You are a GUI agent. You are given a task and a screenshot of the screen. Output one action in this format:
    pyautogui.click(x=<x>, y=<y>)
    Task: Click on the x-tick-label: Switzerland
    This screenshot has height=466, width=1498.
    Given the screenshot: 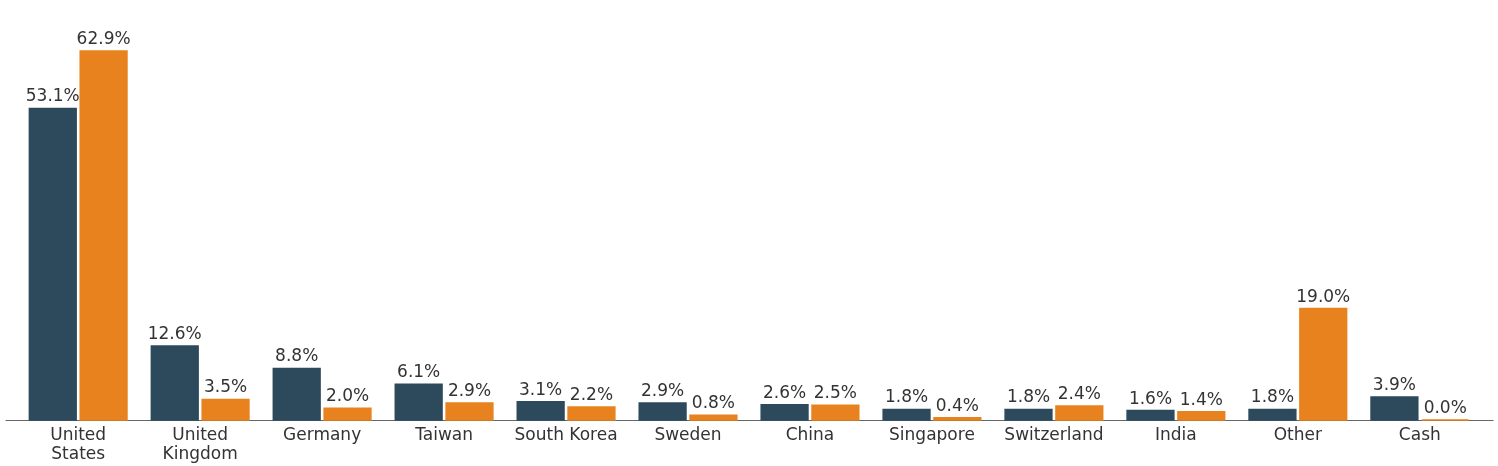 What is the action you would take?
    pyautogui.click(x=1054, y=433)
    